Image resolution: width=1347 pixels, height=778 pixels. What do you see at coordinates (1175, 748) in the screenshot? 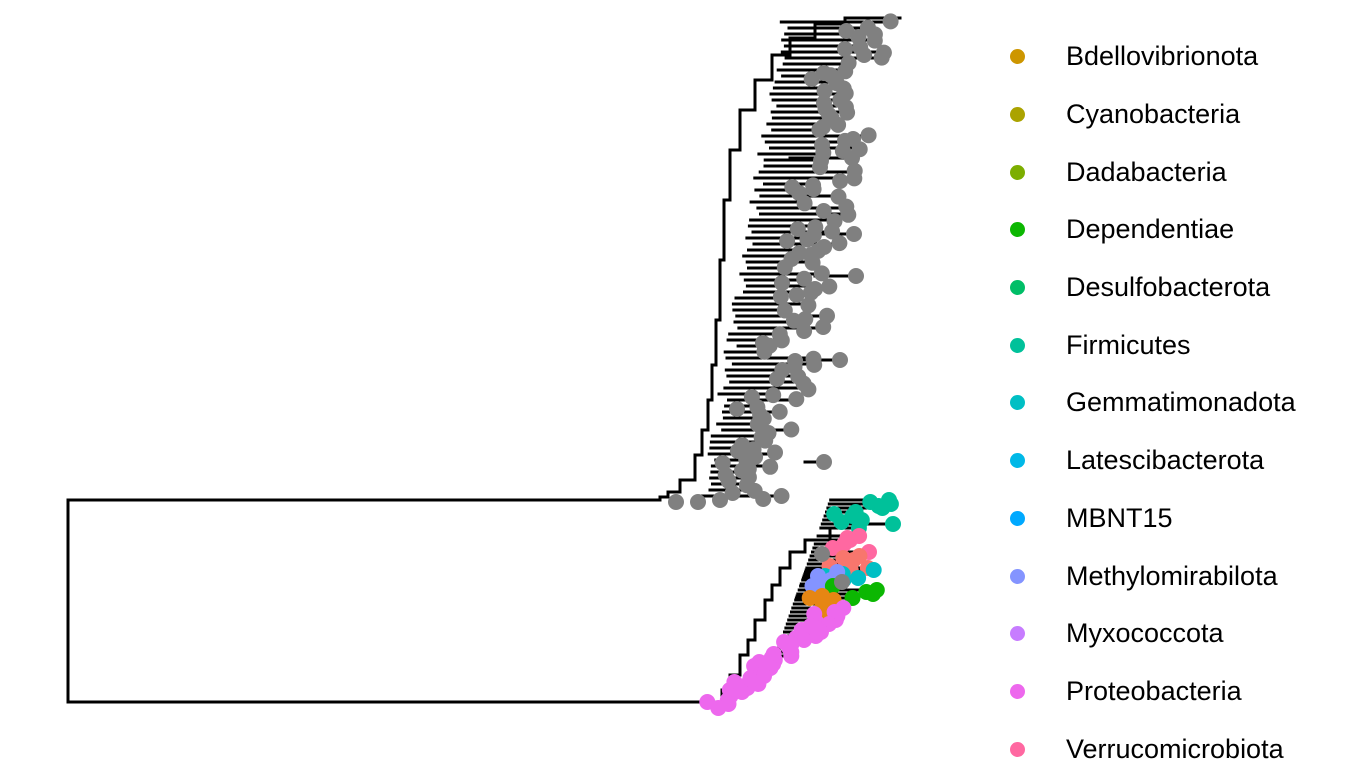
I see `legend-label: Verrucomicrobiota` at bounding box center [1175, 748].